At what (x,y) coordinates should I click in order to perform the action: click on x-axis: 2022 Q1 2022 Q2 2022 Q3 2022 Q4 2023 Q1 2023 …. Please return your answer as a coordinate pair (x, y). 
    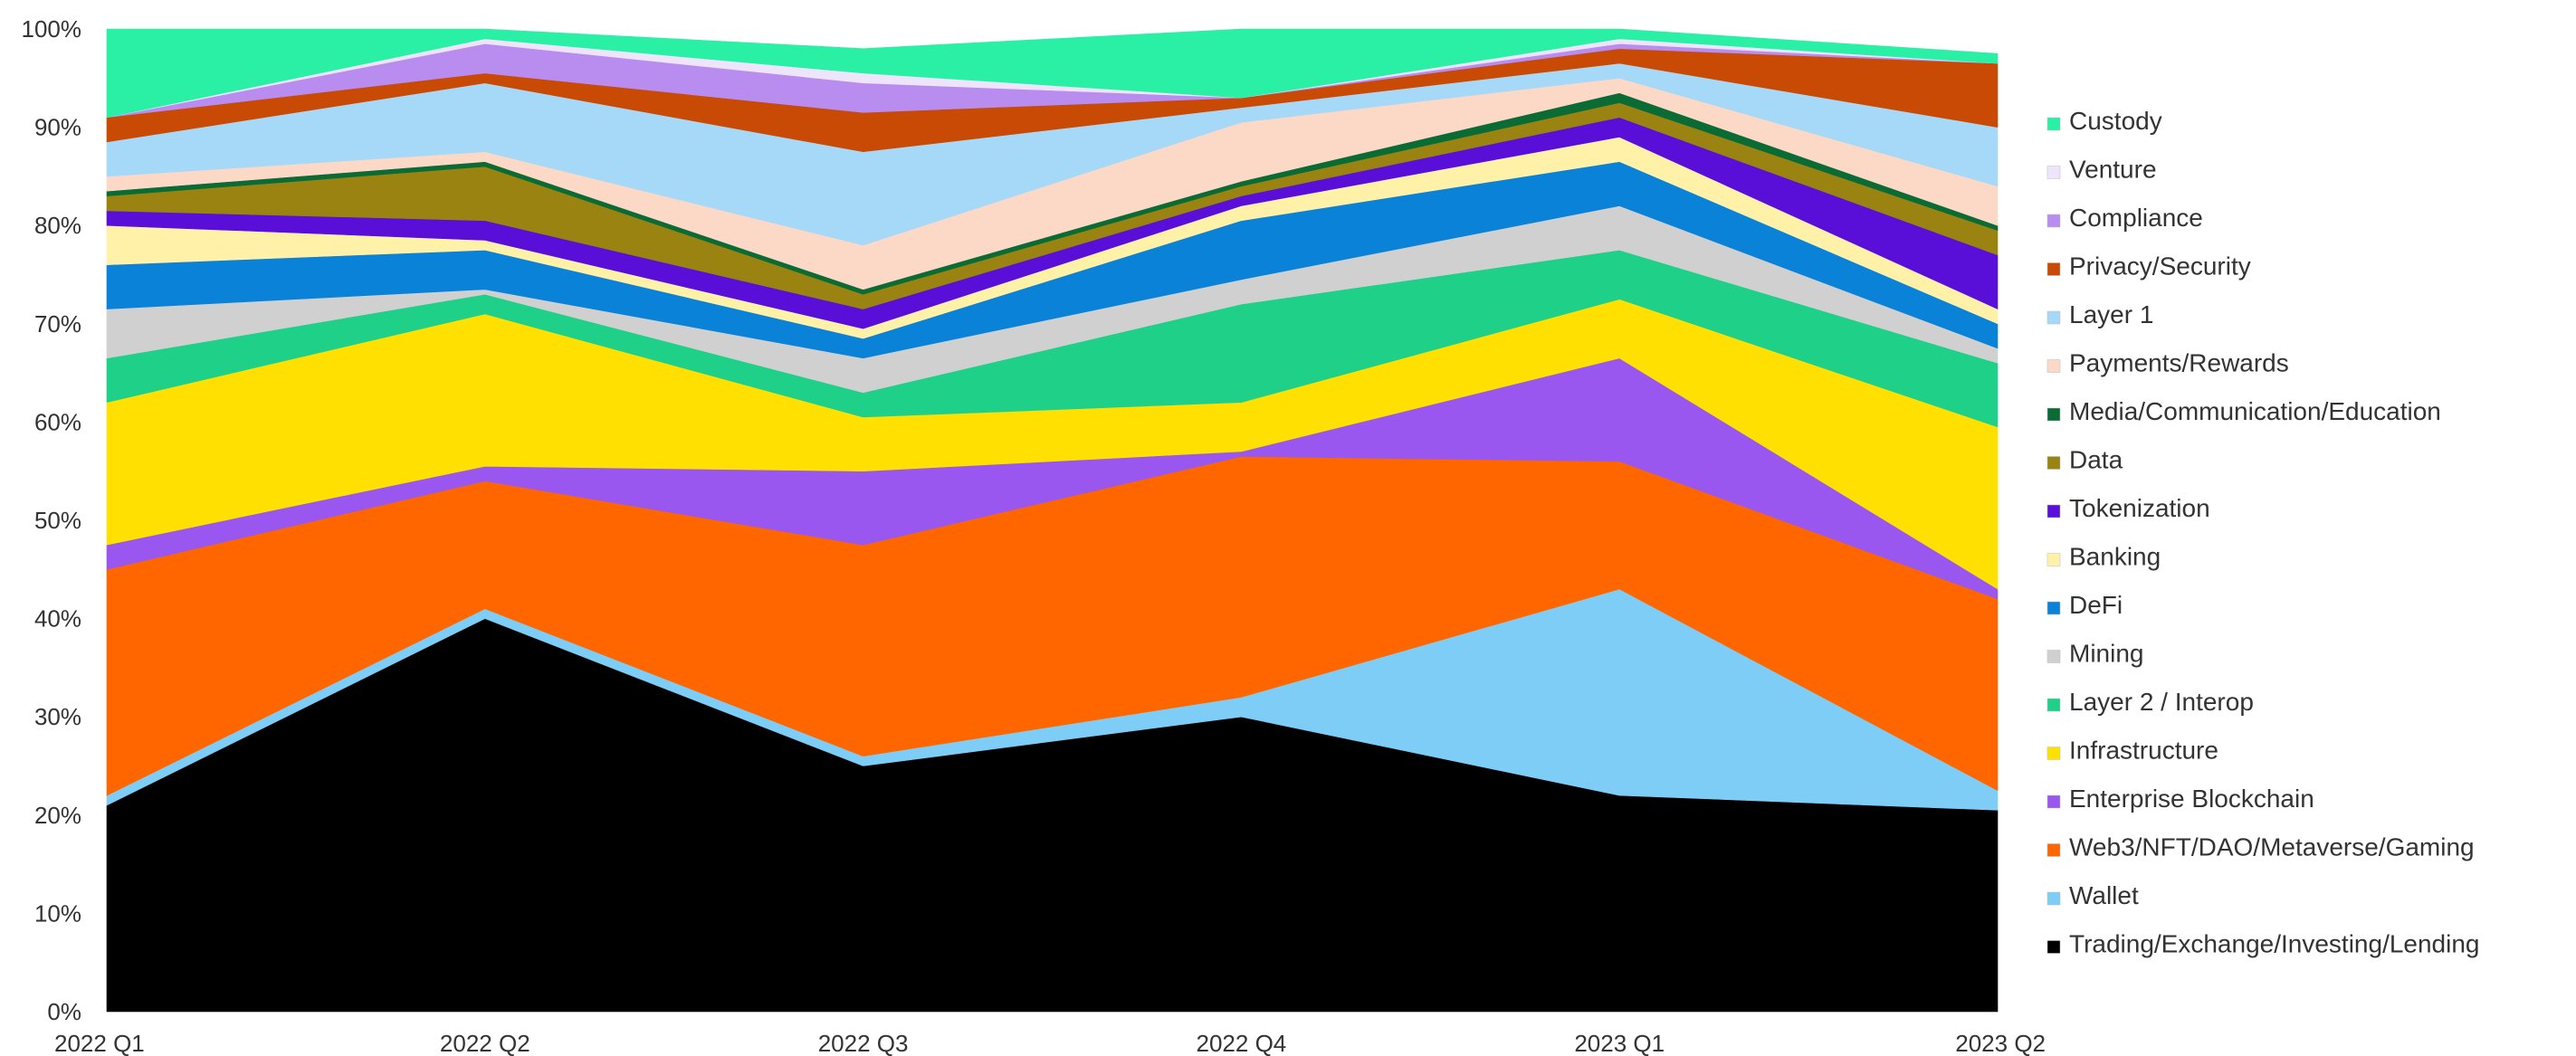
    Looking at the image, I should click on (1050, 1043).